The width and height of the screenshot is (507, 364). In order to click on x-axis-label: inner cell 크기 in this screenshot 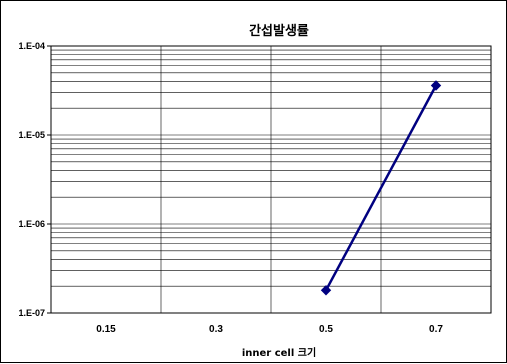, I will do `click(279, 352)`.